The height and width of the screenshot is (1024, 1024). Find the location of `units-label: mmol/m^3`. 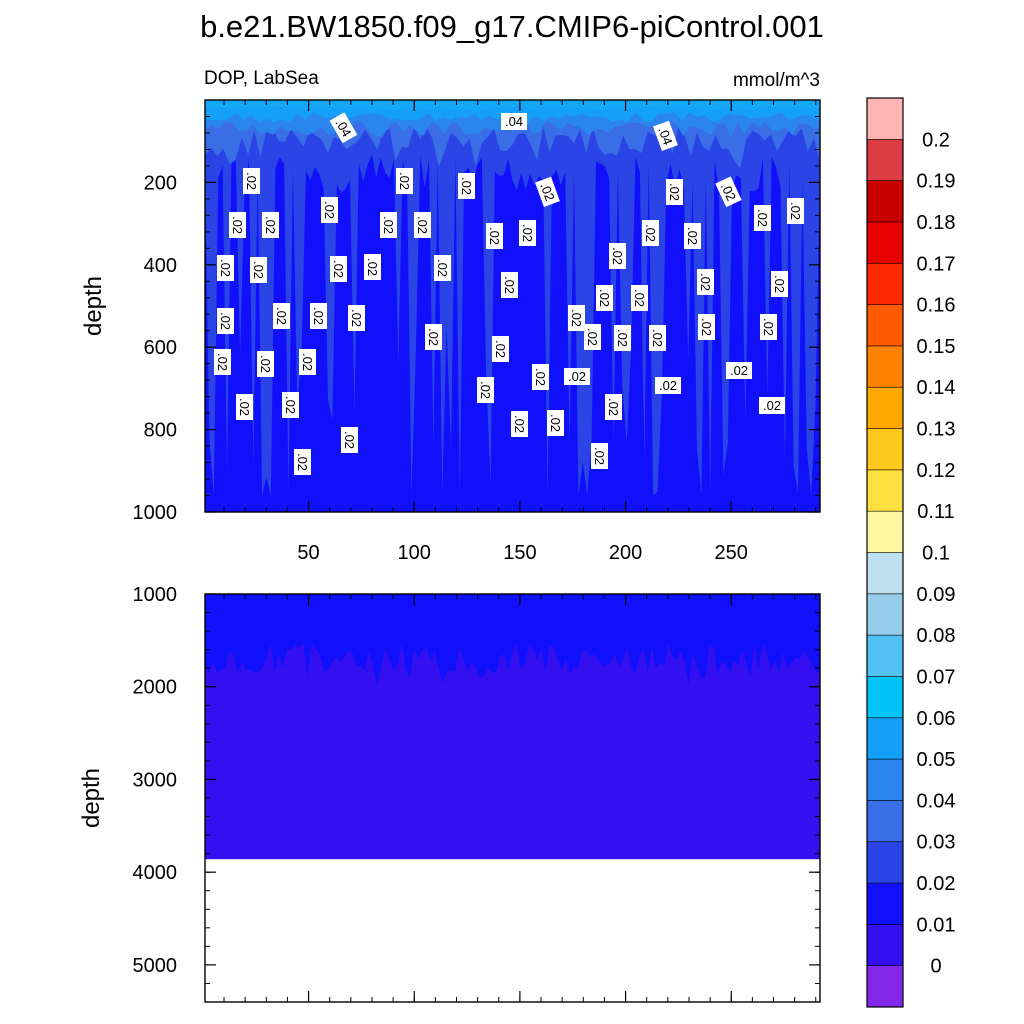

units-label: mmol/m^3 is located at coordinates (776, 80).